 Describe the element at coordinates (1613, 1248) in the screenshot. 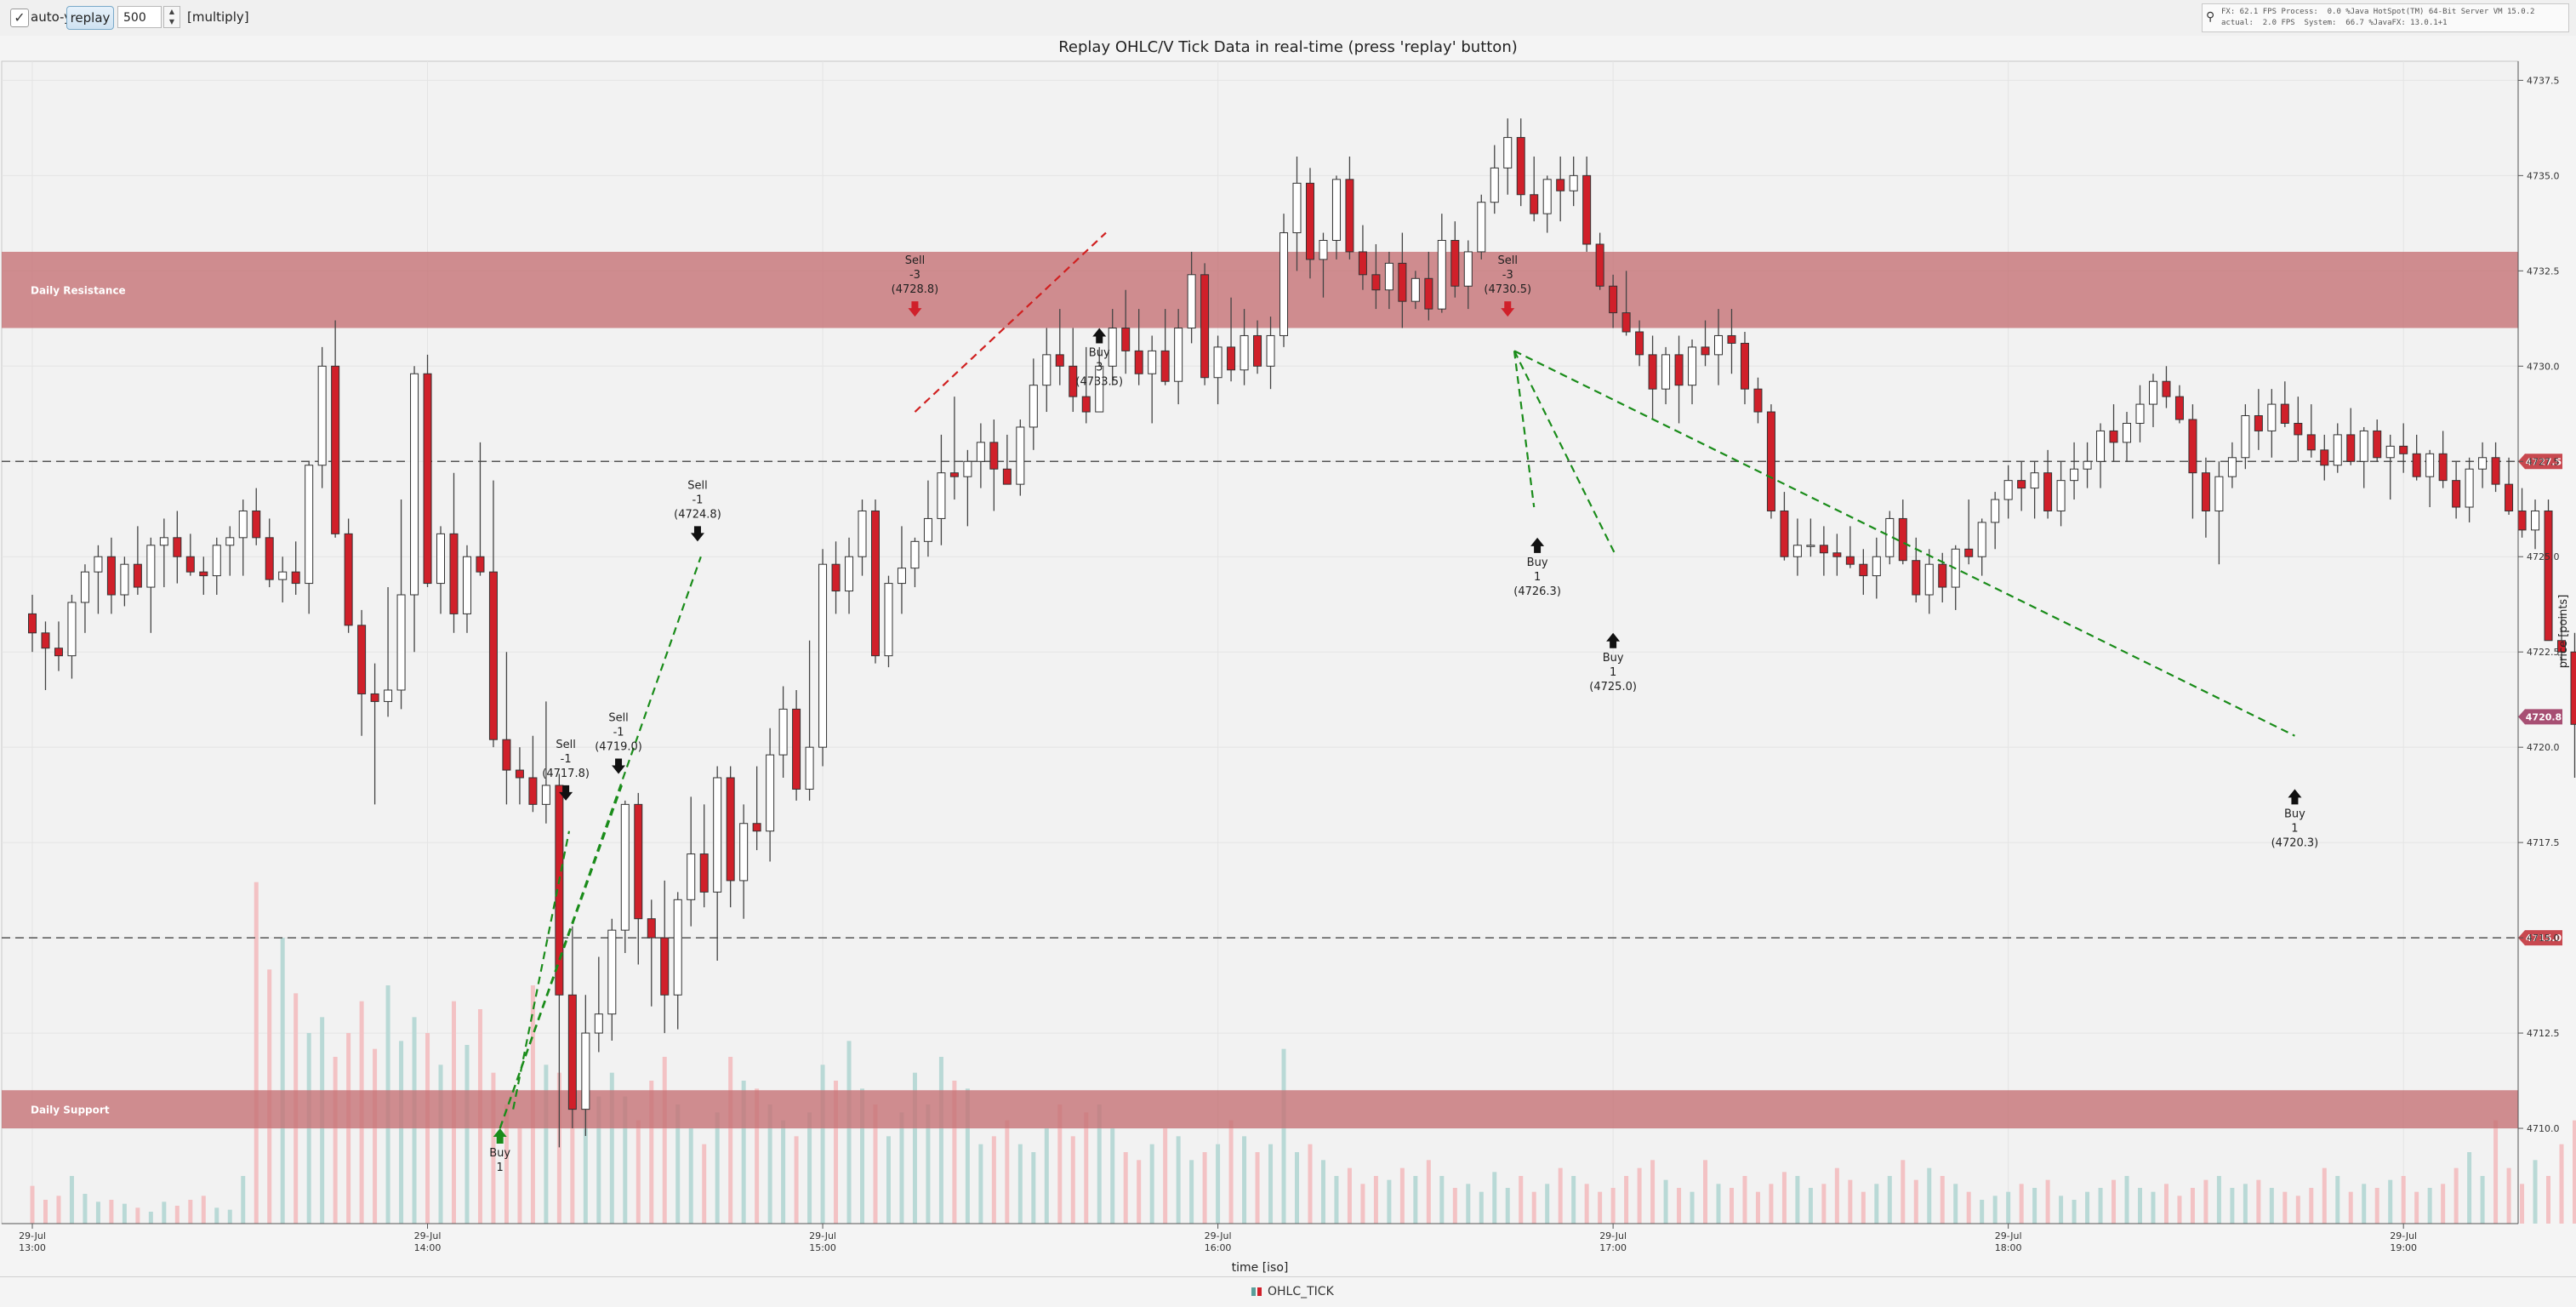

I see `x-tick-time: 17:00` at that location.